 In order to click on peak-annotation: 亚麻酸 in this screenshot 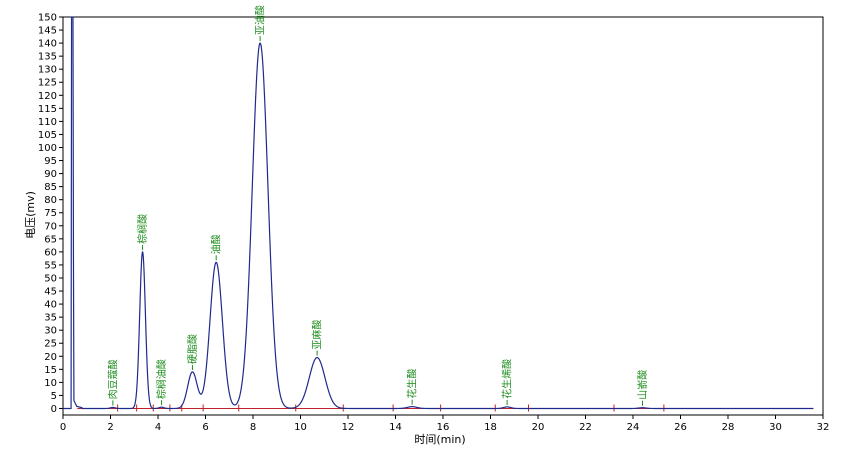, I will do `click(317, 338)`.